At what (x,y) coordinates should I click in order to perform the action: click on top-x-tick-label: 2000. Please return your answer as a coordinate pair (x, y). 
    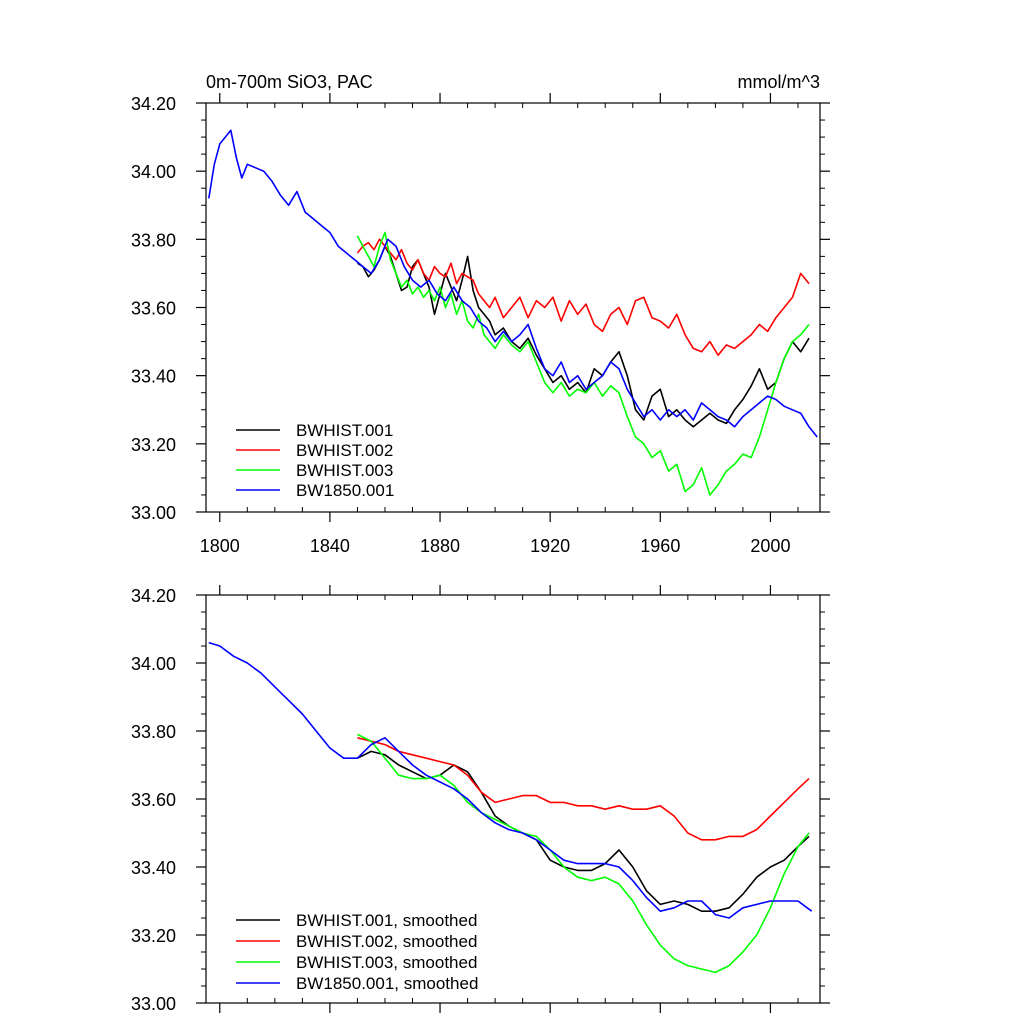
    Looking at the image, I should click on (770, 546).